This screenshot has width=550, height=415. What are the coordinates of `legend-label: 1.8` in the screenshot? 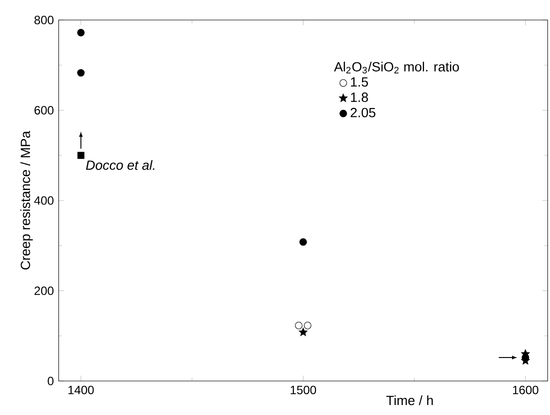 It's located at (359, 97).